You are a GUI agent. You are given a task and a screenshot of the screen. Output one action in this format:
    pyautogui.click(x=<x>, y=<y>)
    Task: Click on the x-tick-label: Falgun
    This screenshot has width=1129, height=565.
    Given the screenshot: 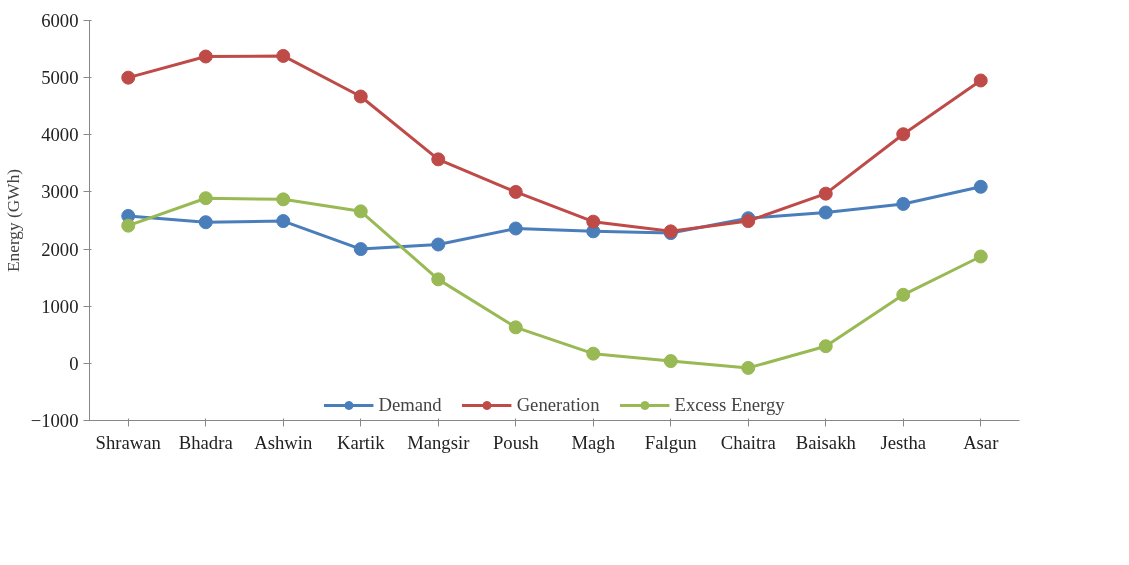 What is the action you would take?
    pyautogui.click(x=671, y=442)
    